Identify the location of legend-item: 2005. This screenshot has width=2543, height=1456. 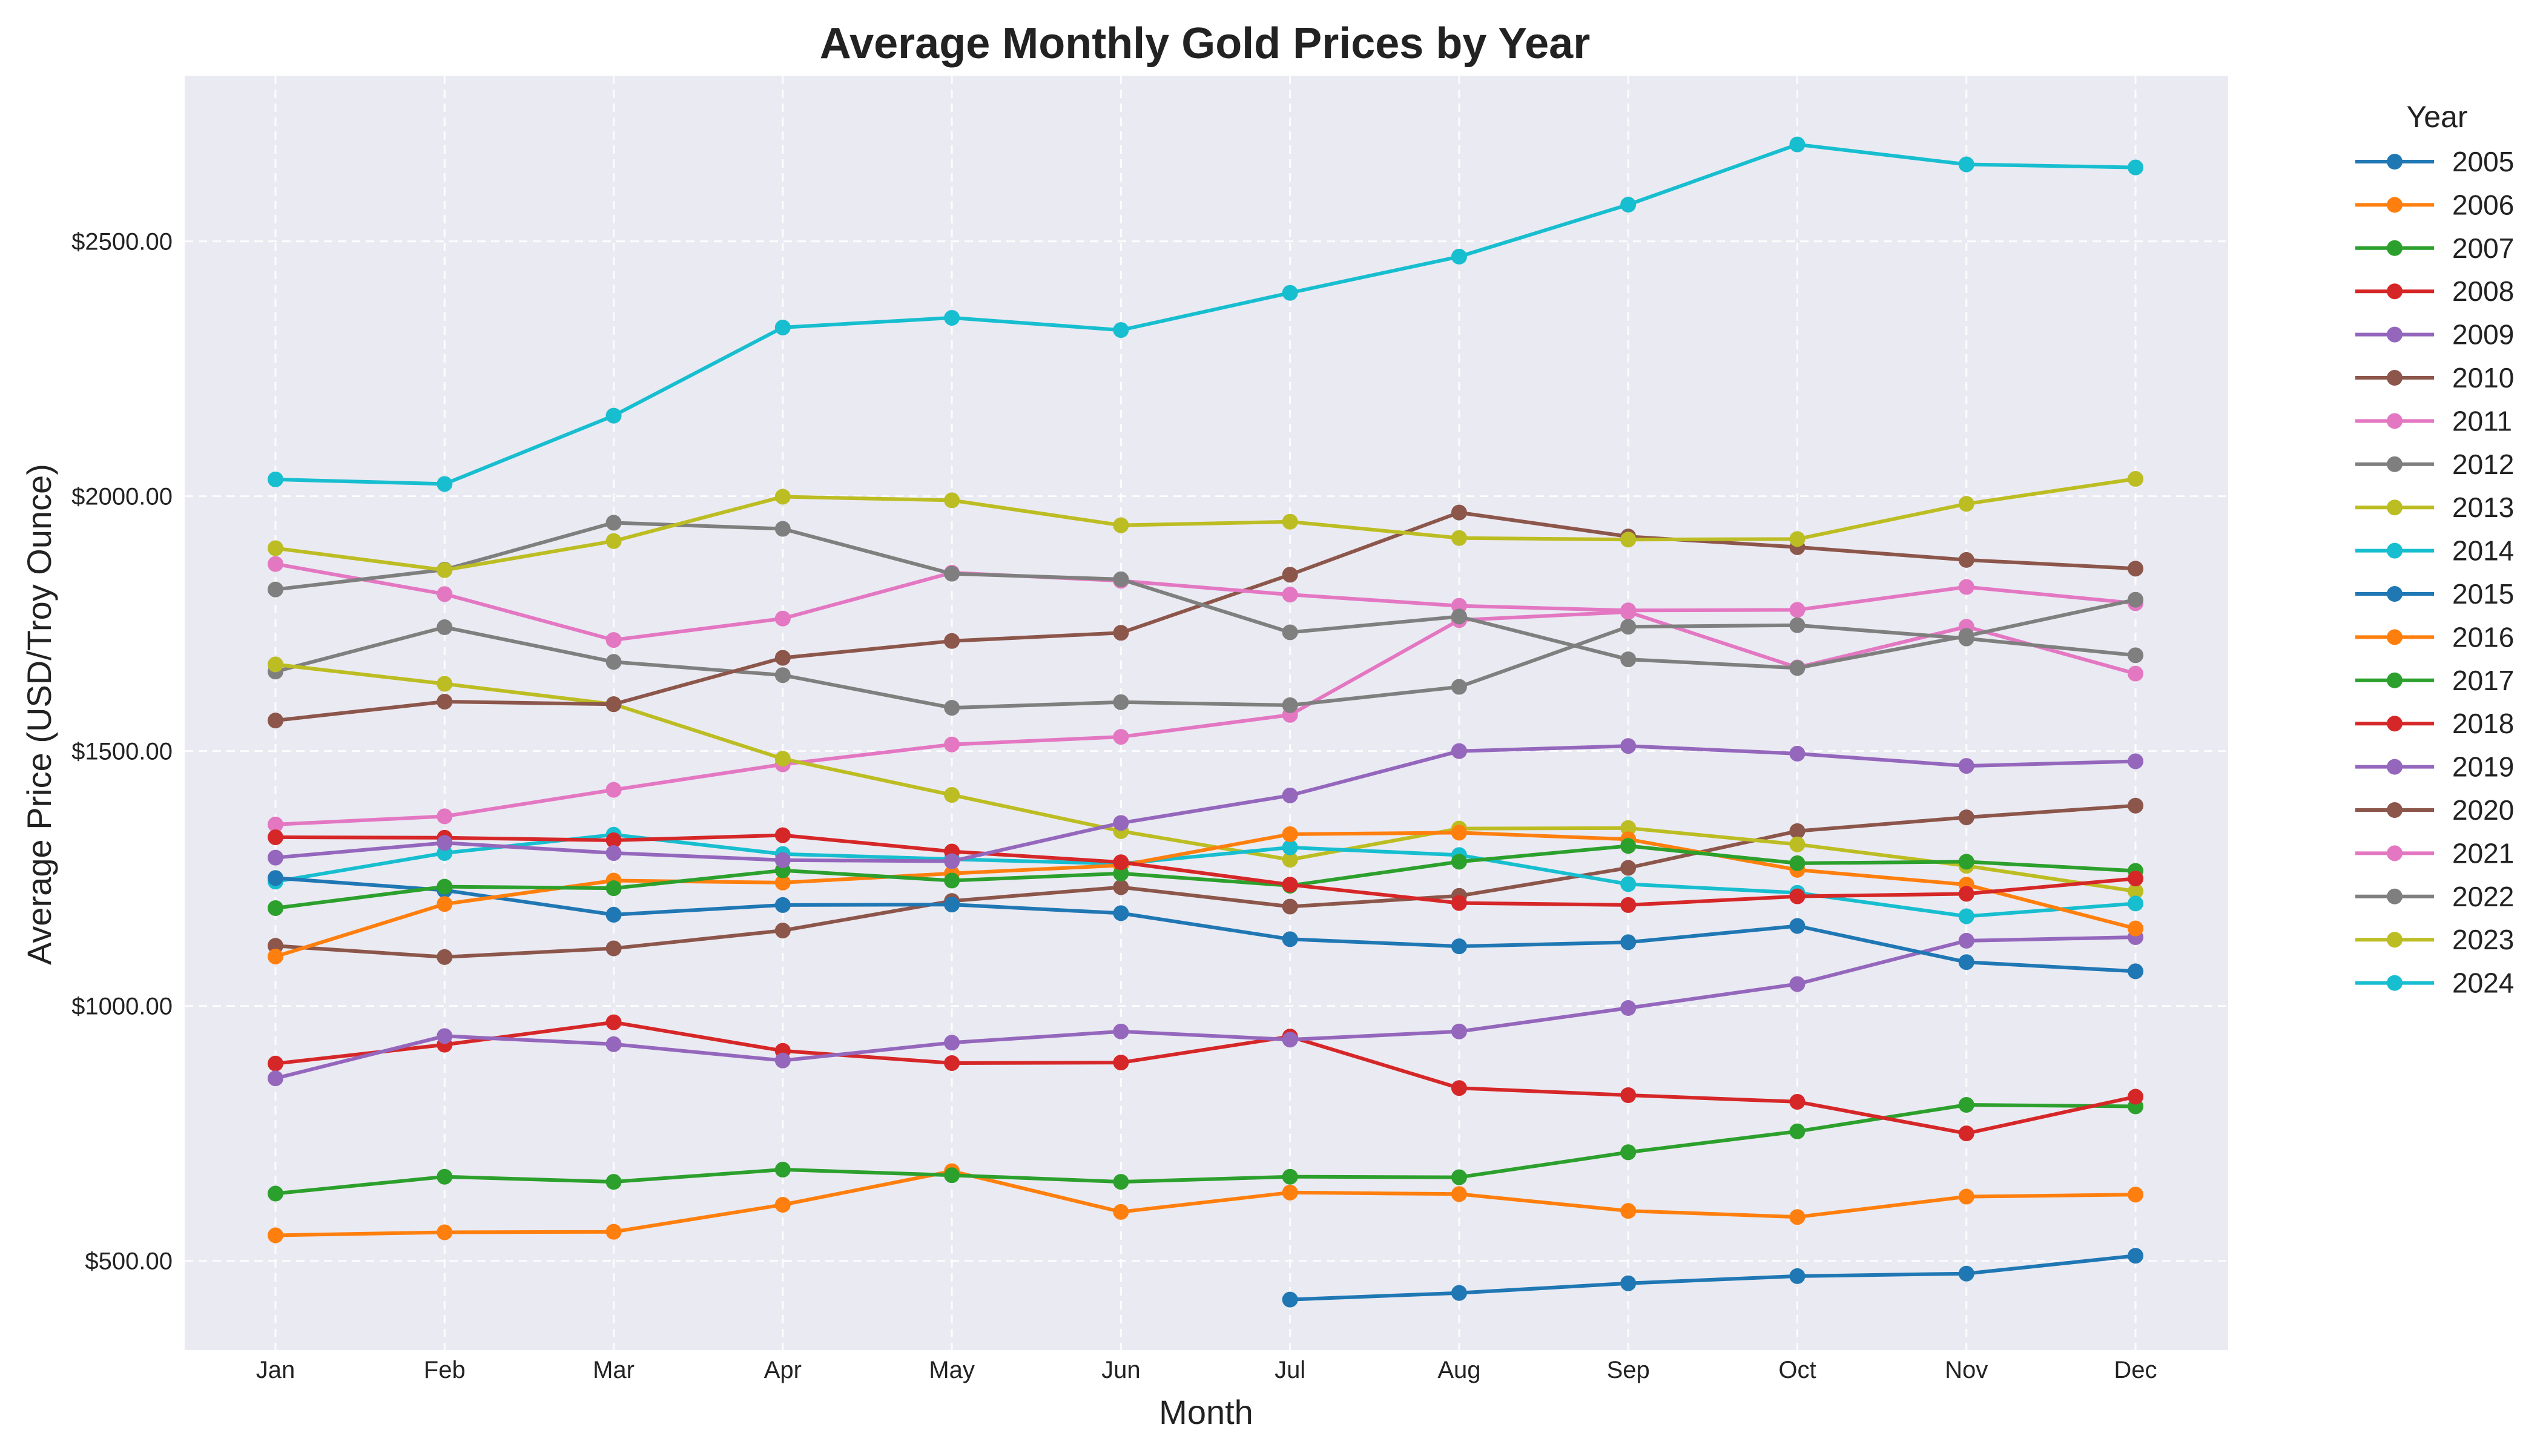
(2435, 161).